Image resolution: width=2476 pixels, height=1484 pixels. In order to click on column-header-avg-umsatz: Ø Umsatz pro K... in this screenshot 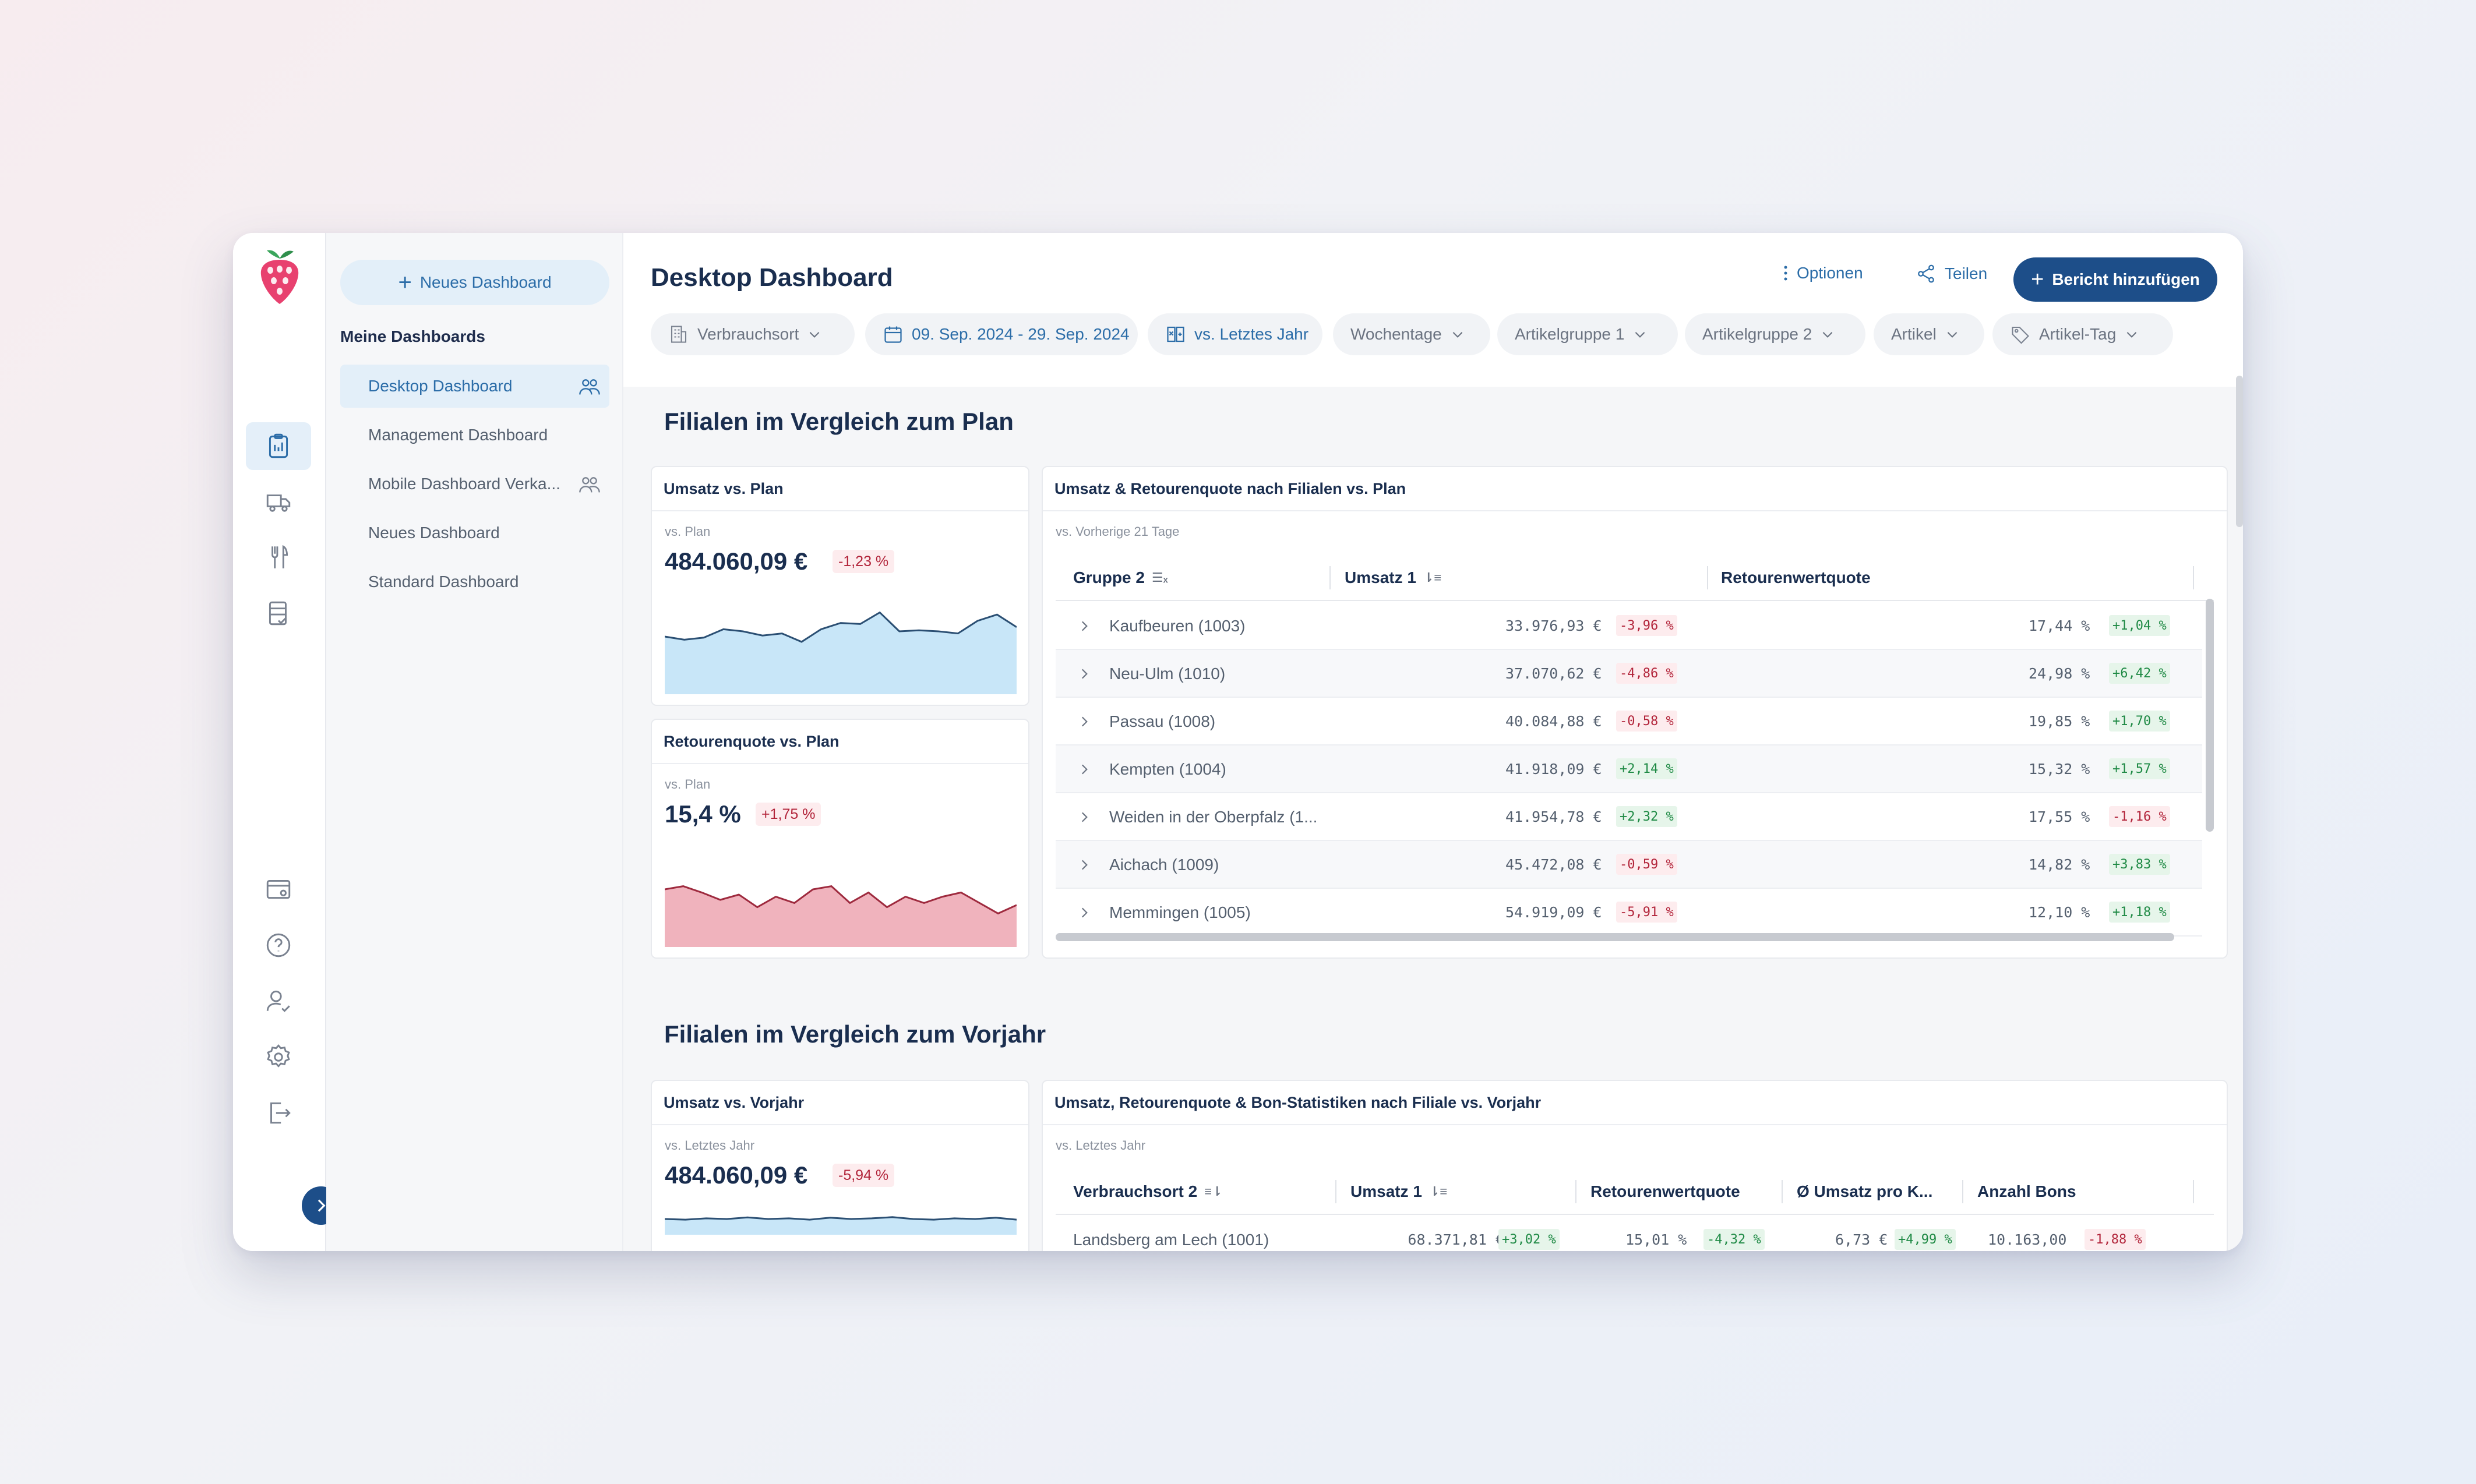, I will do `click(1864, 1191)`.